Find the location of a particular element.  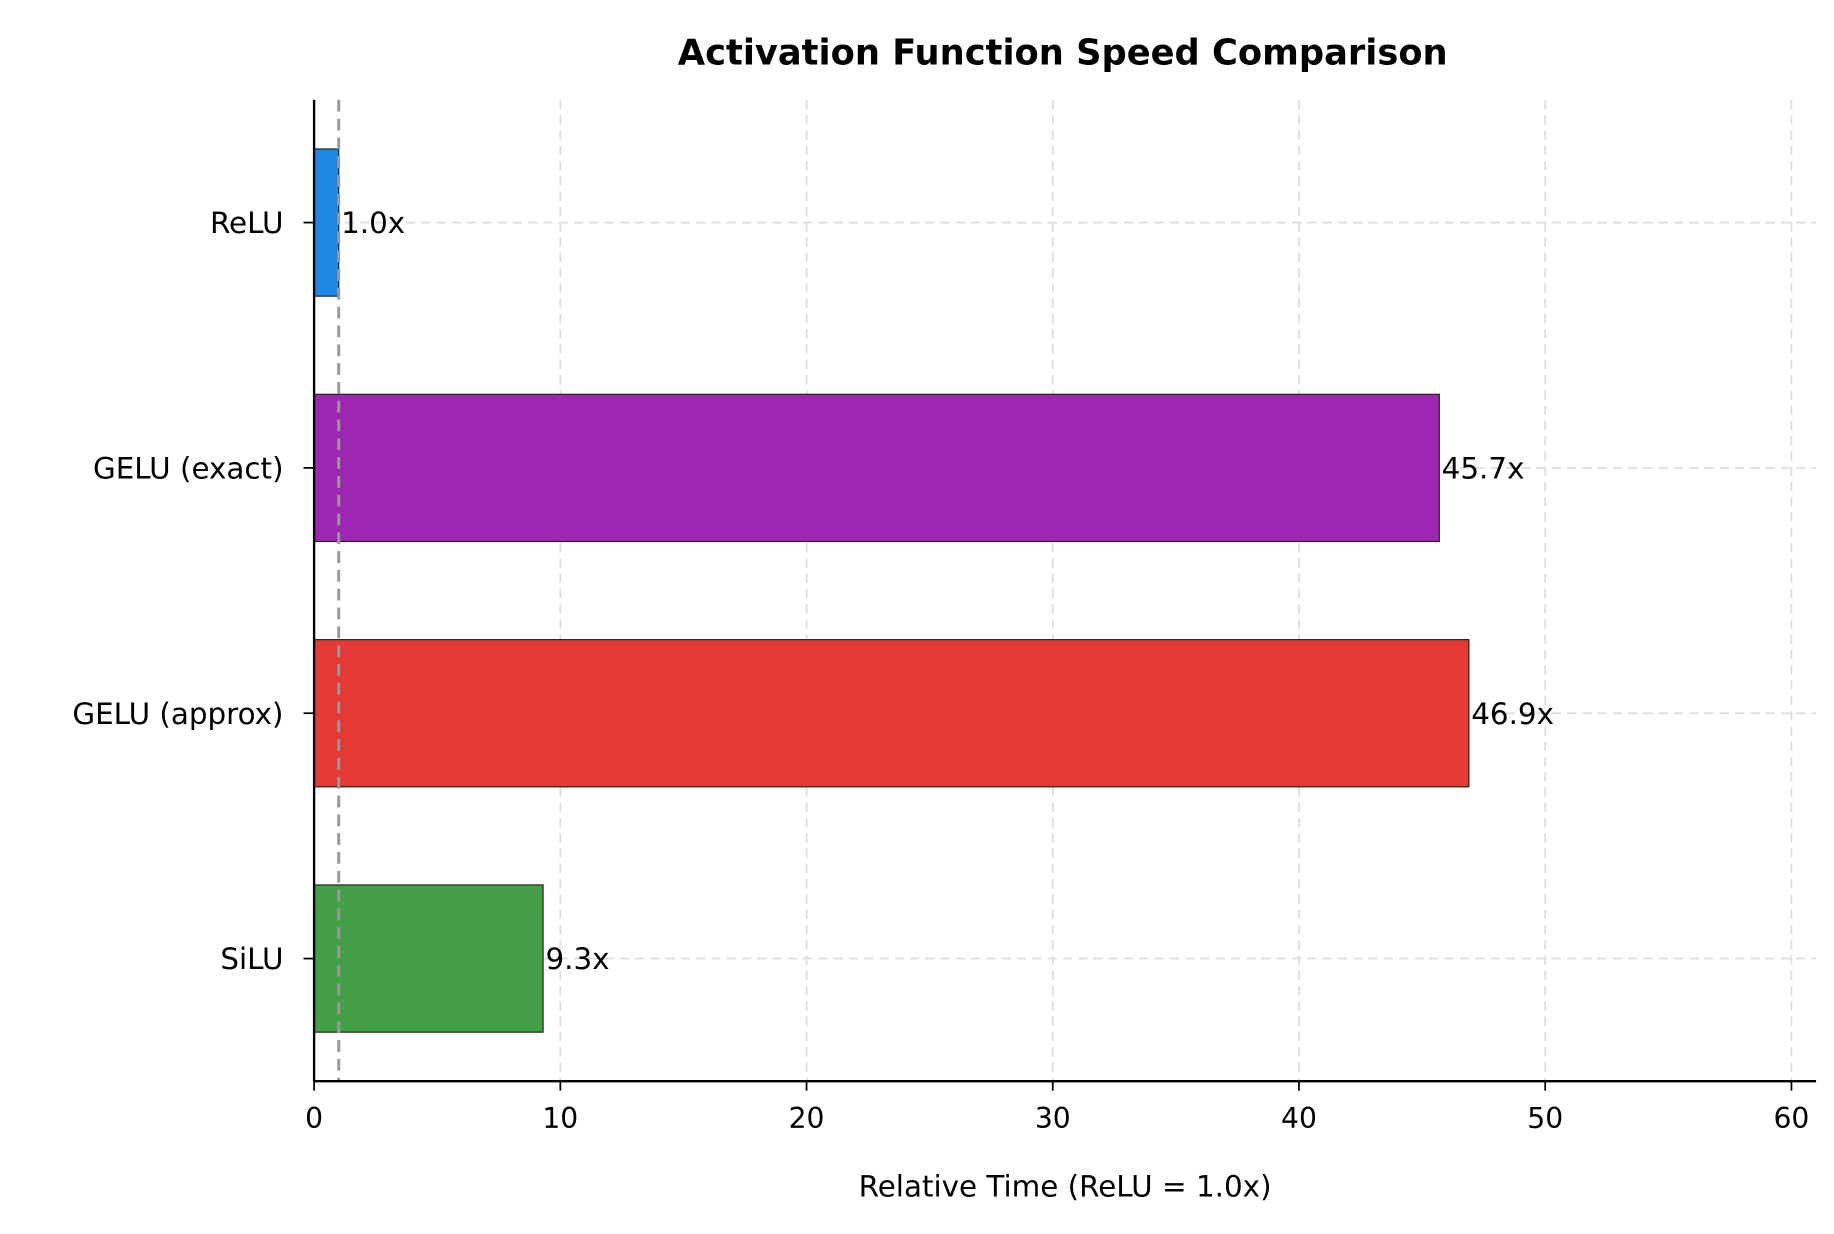

y-tick-label: ReLU is located at coordinates (247, 223).